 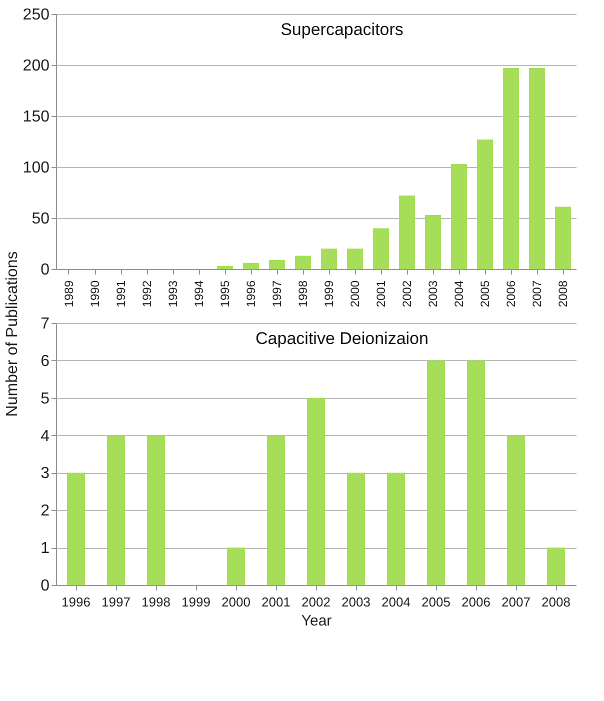 I want to click on y-tick-label: 6, so click(x=45, y=361).